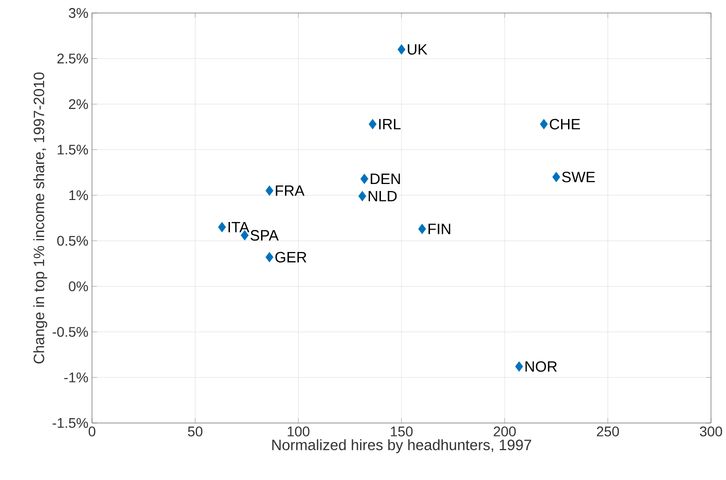 Image resolution: width=726 pixels, height=480 pixels. Describe the element at coordinates (78, 13) in the screenshot. I see `y-tick-label: 3%` at that location.